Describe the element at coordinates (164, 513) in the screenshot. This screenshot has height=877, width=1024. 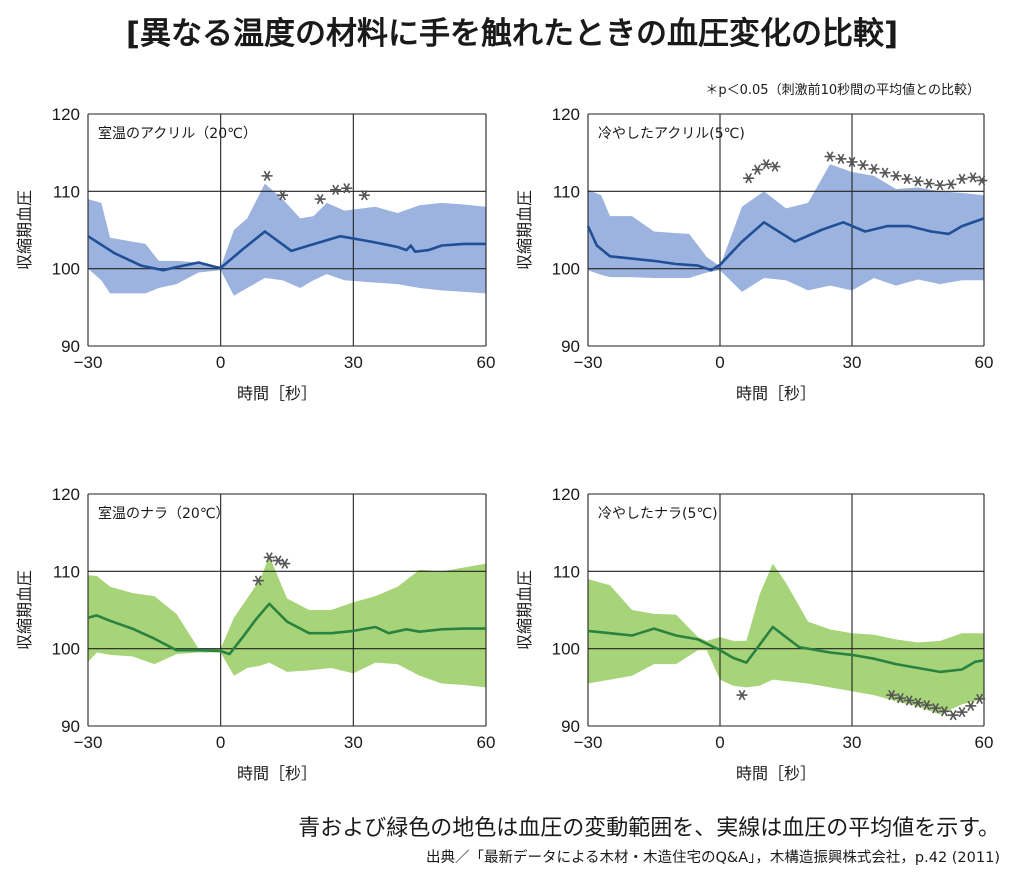
I see `panel-label: 室温のナラ（20℃）` at that location.